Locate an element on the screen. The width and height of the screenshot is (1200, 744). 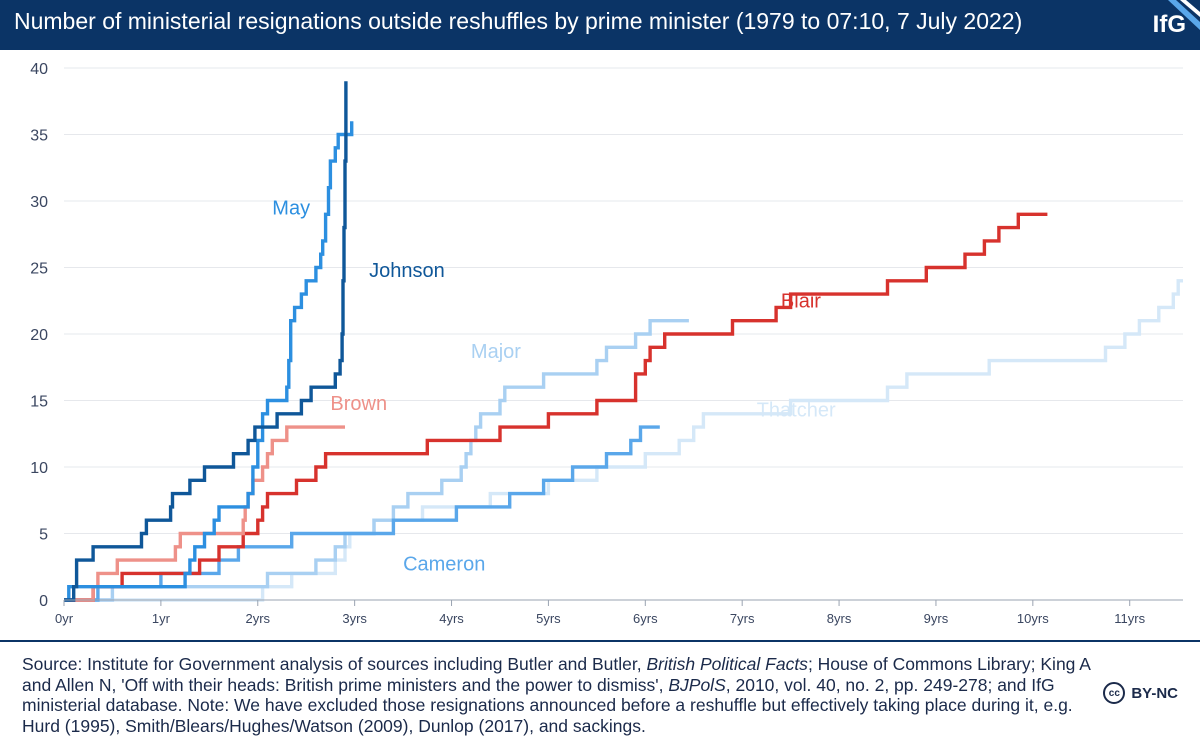
x-tick-label: 3yrs is located at coordinates (354, 618).